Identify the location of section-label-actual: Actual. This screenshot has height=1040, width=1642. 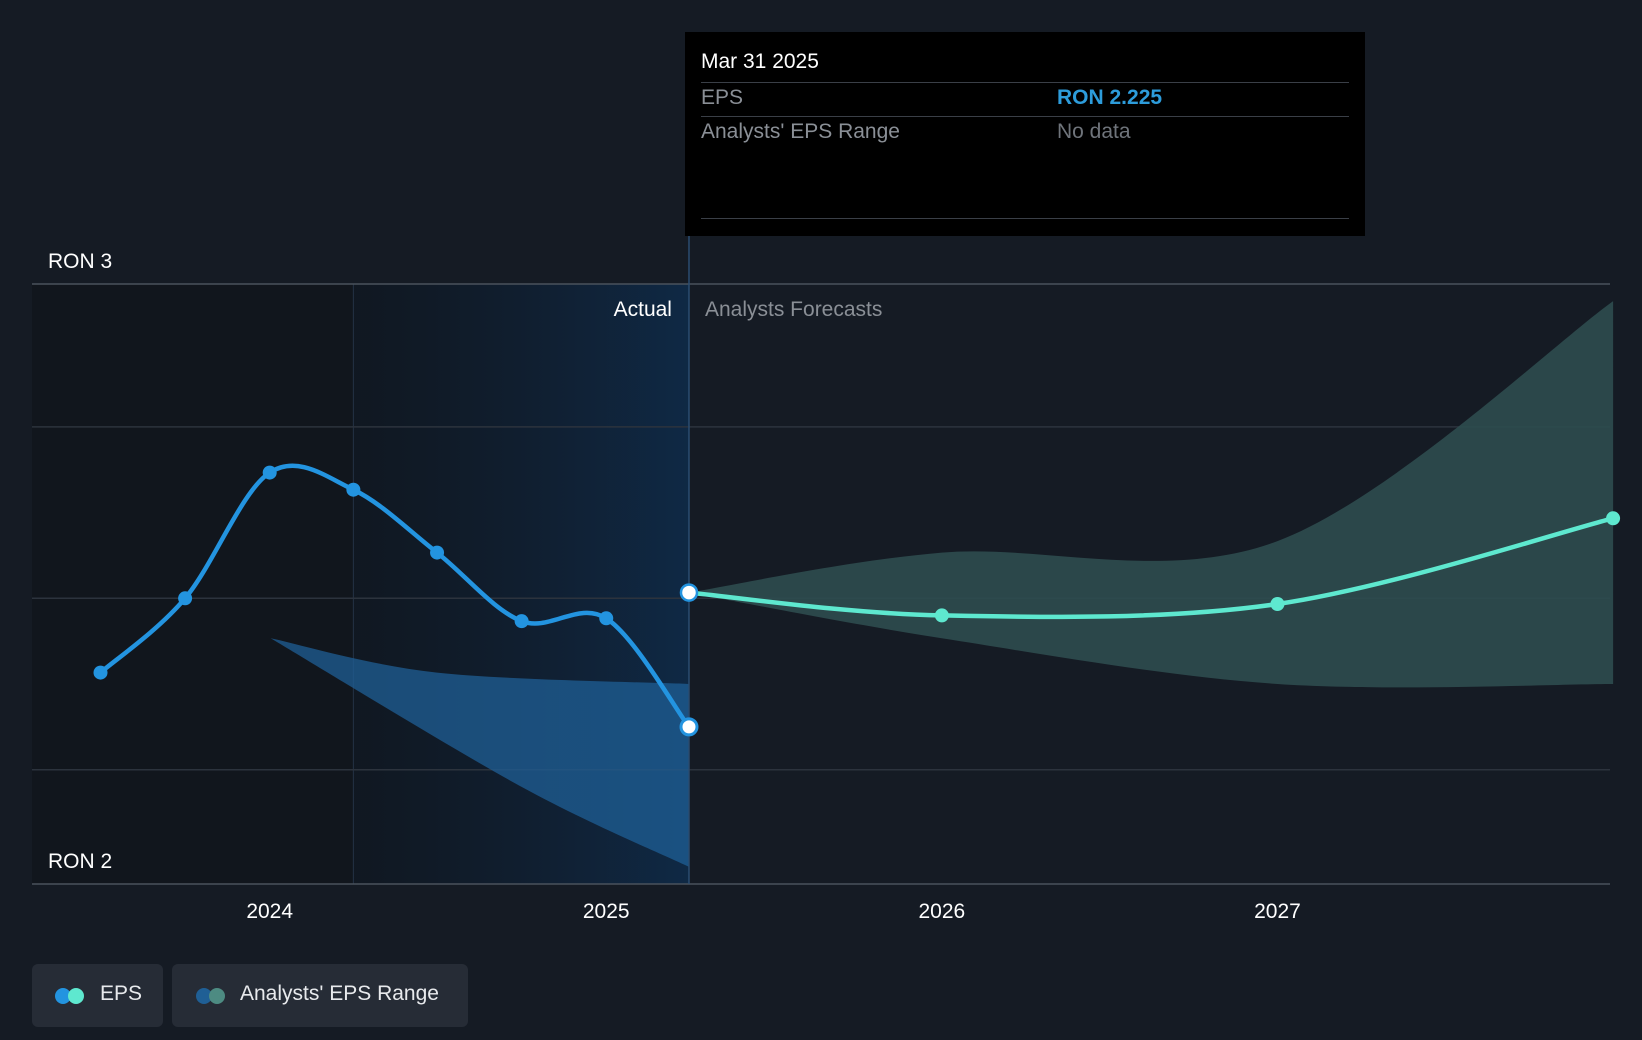
(643, 309).